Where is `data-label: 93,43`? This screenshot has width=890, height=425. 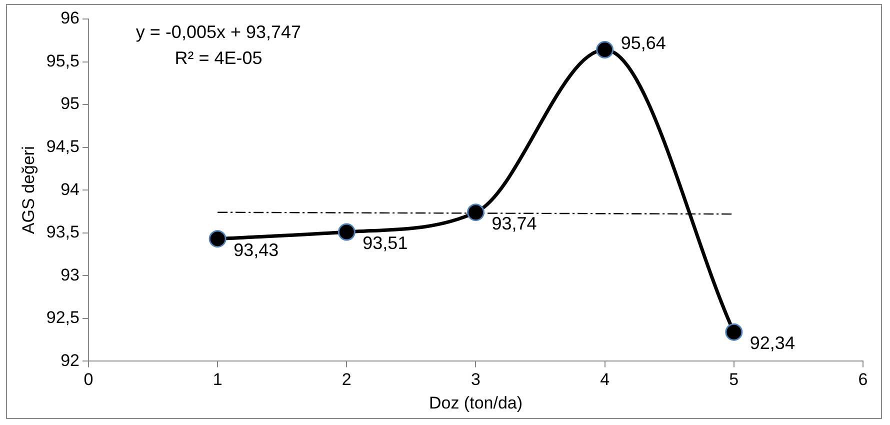 data-label: 93,43 is located at coordinates (256, 250).